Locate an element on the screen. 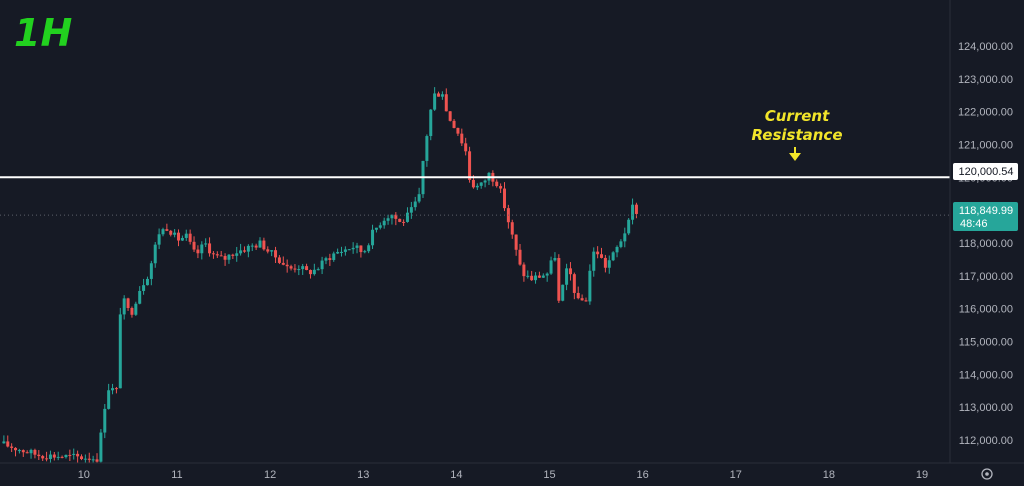  price-tick-label: 113,000.00 is located at coordinates (986, 408).